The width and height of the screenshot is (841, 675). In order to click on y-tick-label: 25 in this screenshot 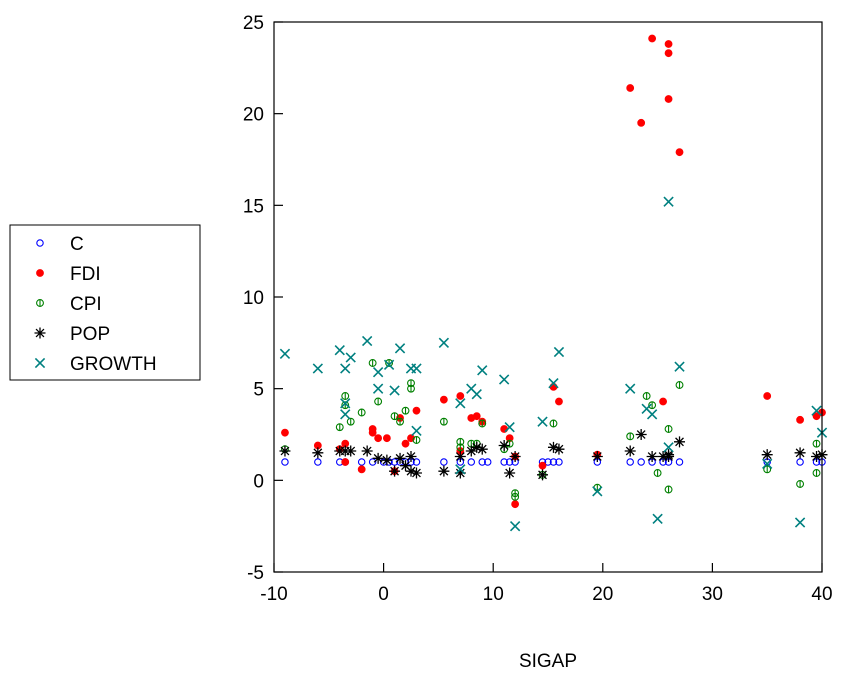, I will do `click(253, 23)`.